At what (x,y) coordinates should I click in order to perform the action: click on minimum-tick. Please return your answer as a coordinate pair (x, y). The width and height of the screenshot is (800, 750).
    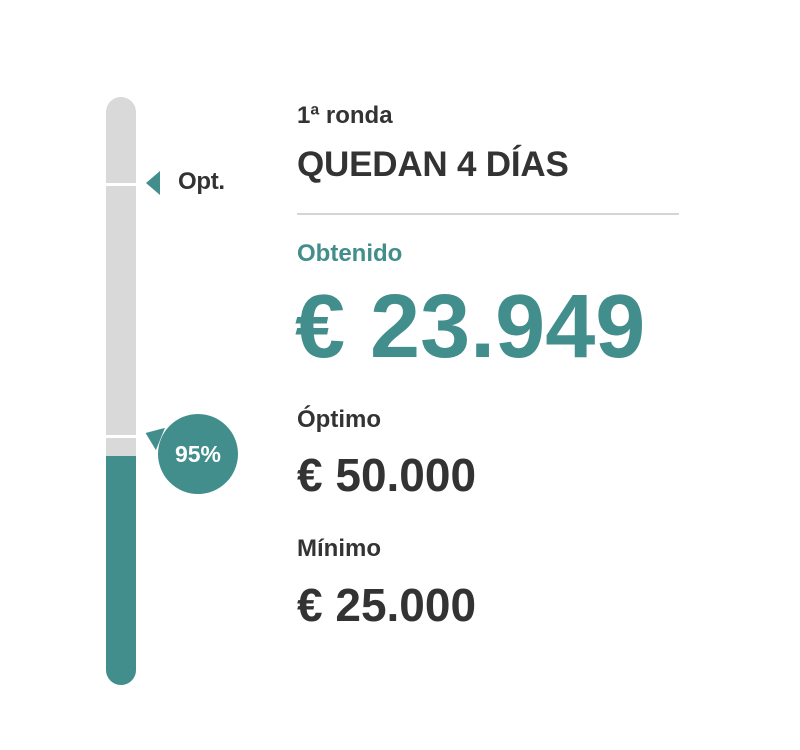
    Looking at the image, I should click on (121, 436).